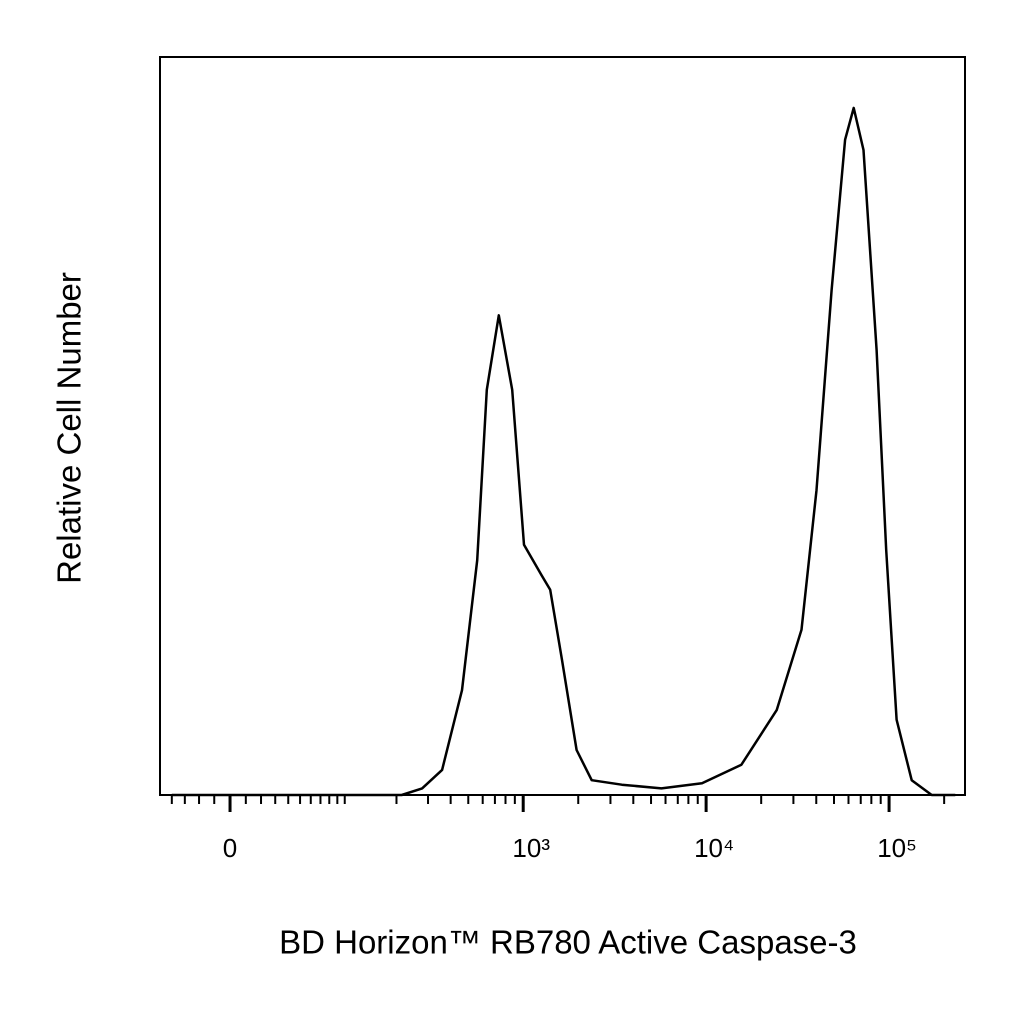 This screenshot has height=1024, width=1024. What do you see at coordinates (230, 848) in the screenshot?
I see `x-tick-label: 0` at bounding box center [230, 848].